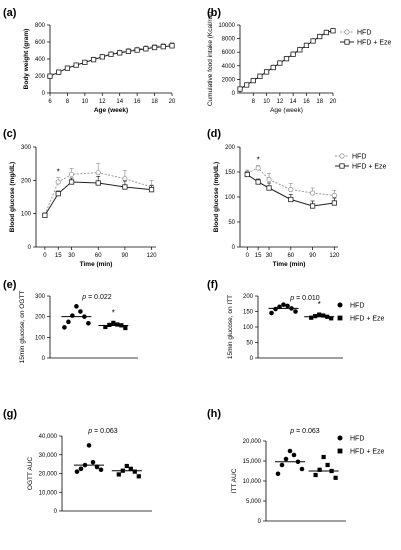 Image resolution: width=401 pixels, height=550 pixels. I want to click on significance-star: *, so click(113, 313).